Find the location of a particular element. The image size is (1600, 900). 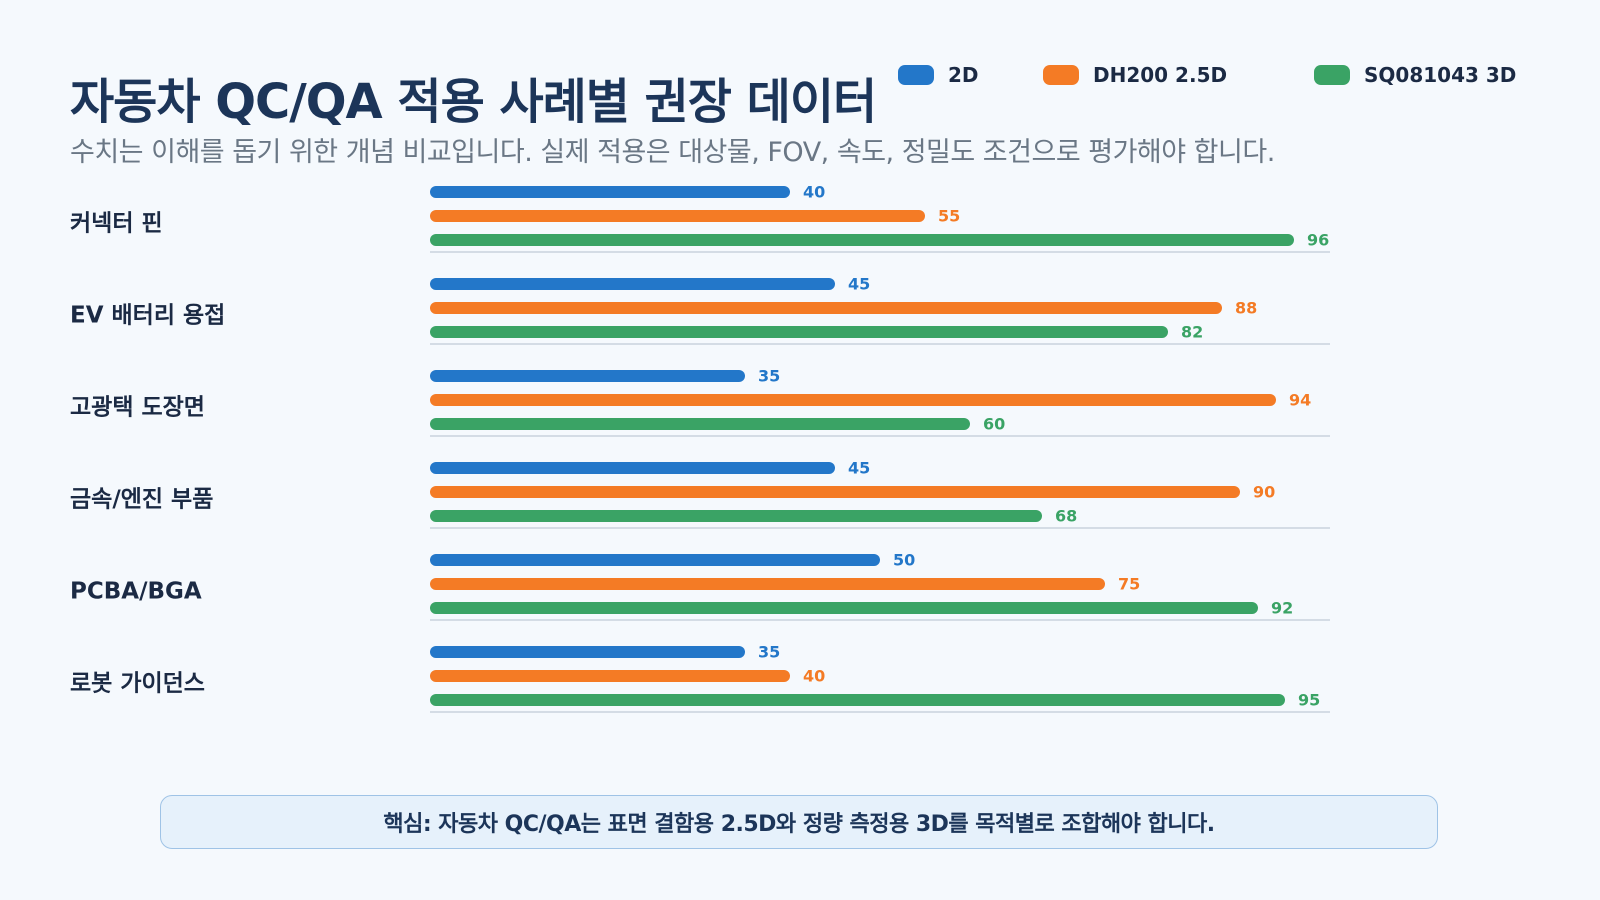

category-label: EV 배터리 용접 is located at coordinates (147, 316).